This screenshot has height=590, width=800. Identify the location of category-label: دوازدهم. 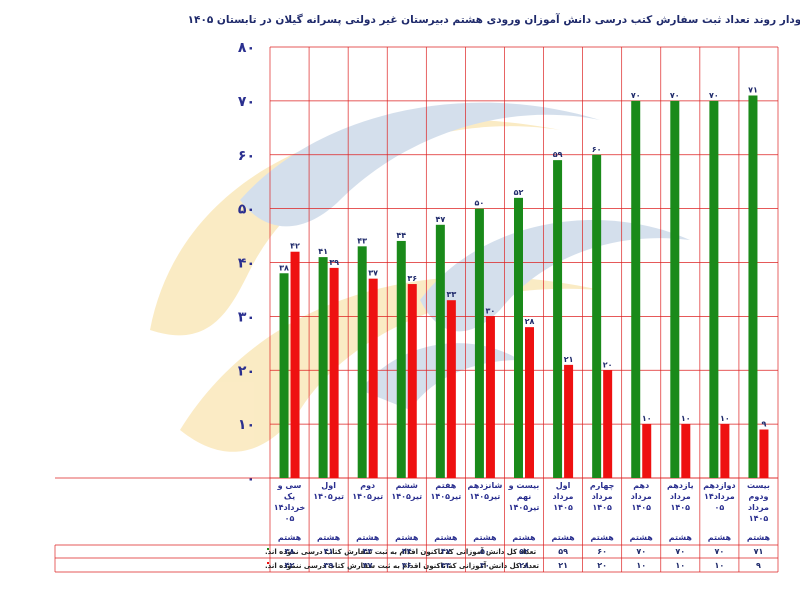
(719, 485).